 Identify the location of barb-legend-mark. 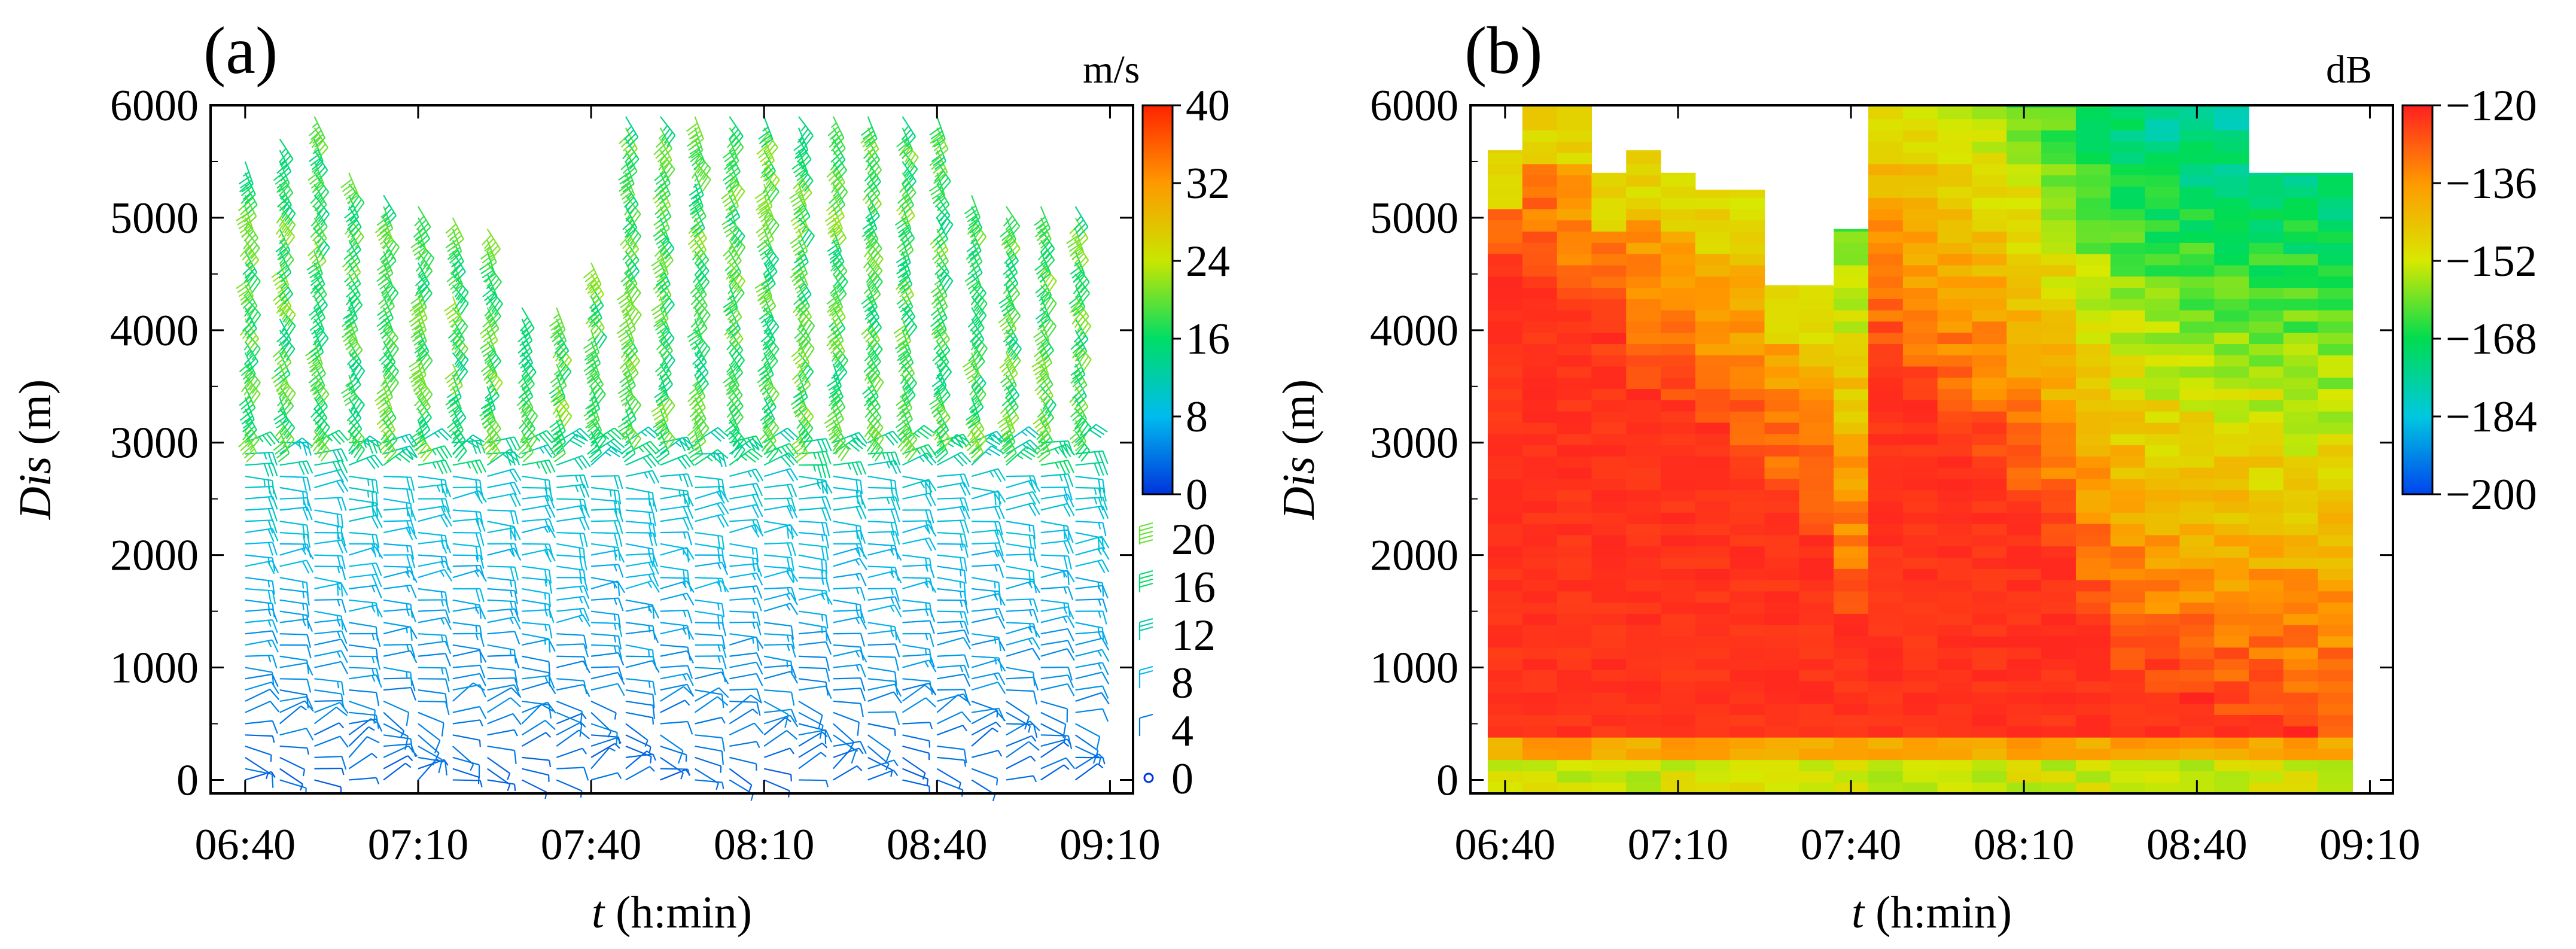
(1145, 676).